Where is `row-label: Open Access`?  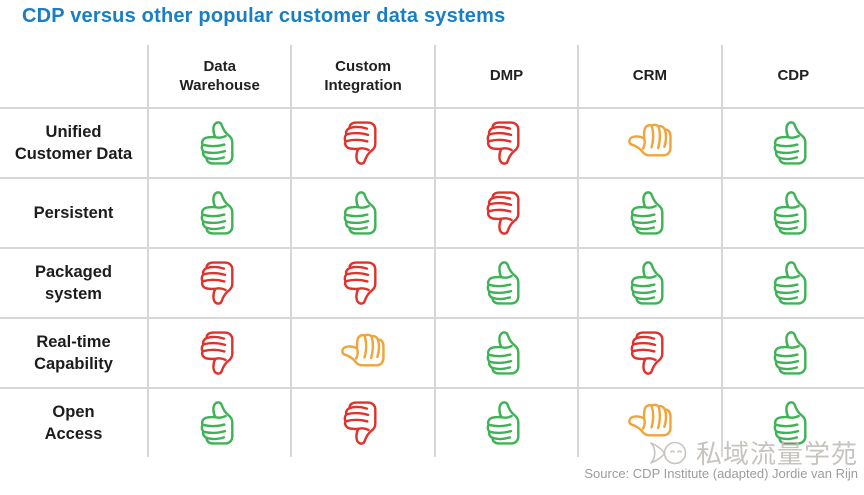 row-label: Open Access is located at coordinates (73, 422).